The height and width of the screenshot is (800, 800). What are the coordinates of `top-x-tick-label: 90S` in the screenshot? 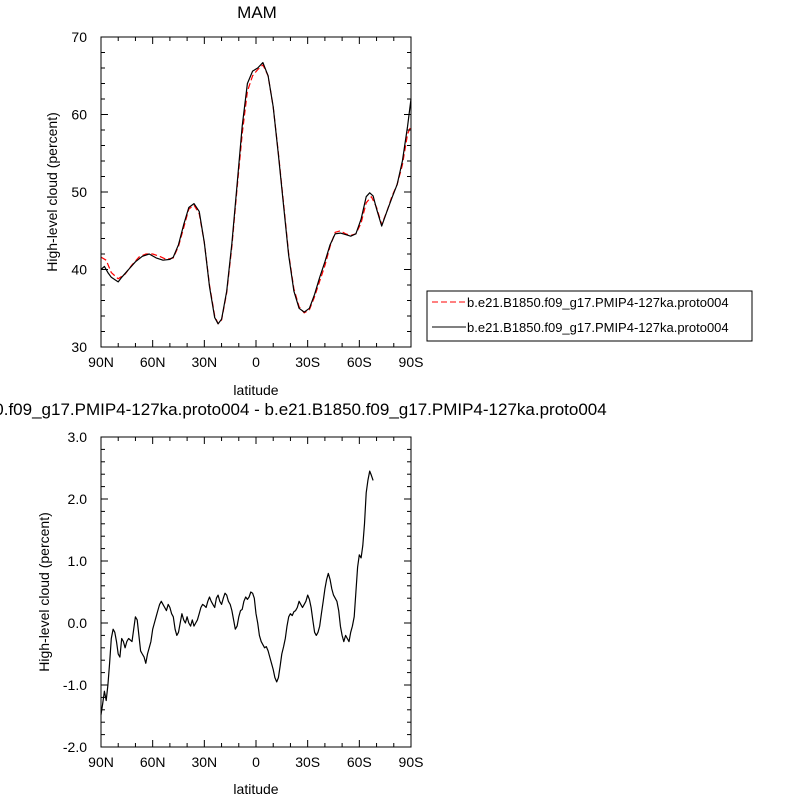 It's located at (411, 362).